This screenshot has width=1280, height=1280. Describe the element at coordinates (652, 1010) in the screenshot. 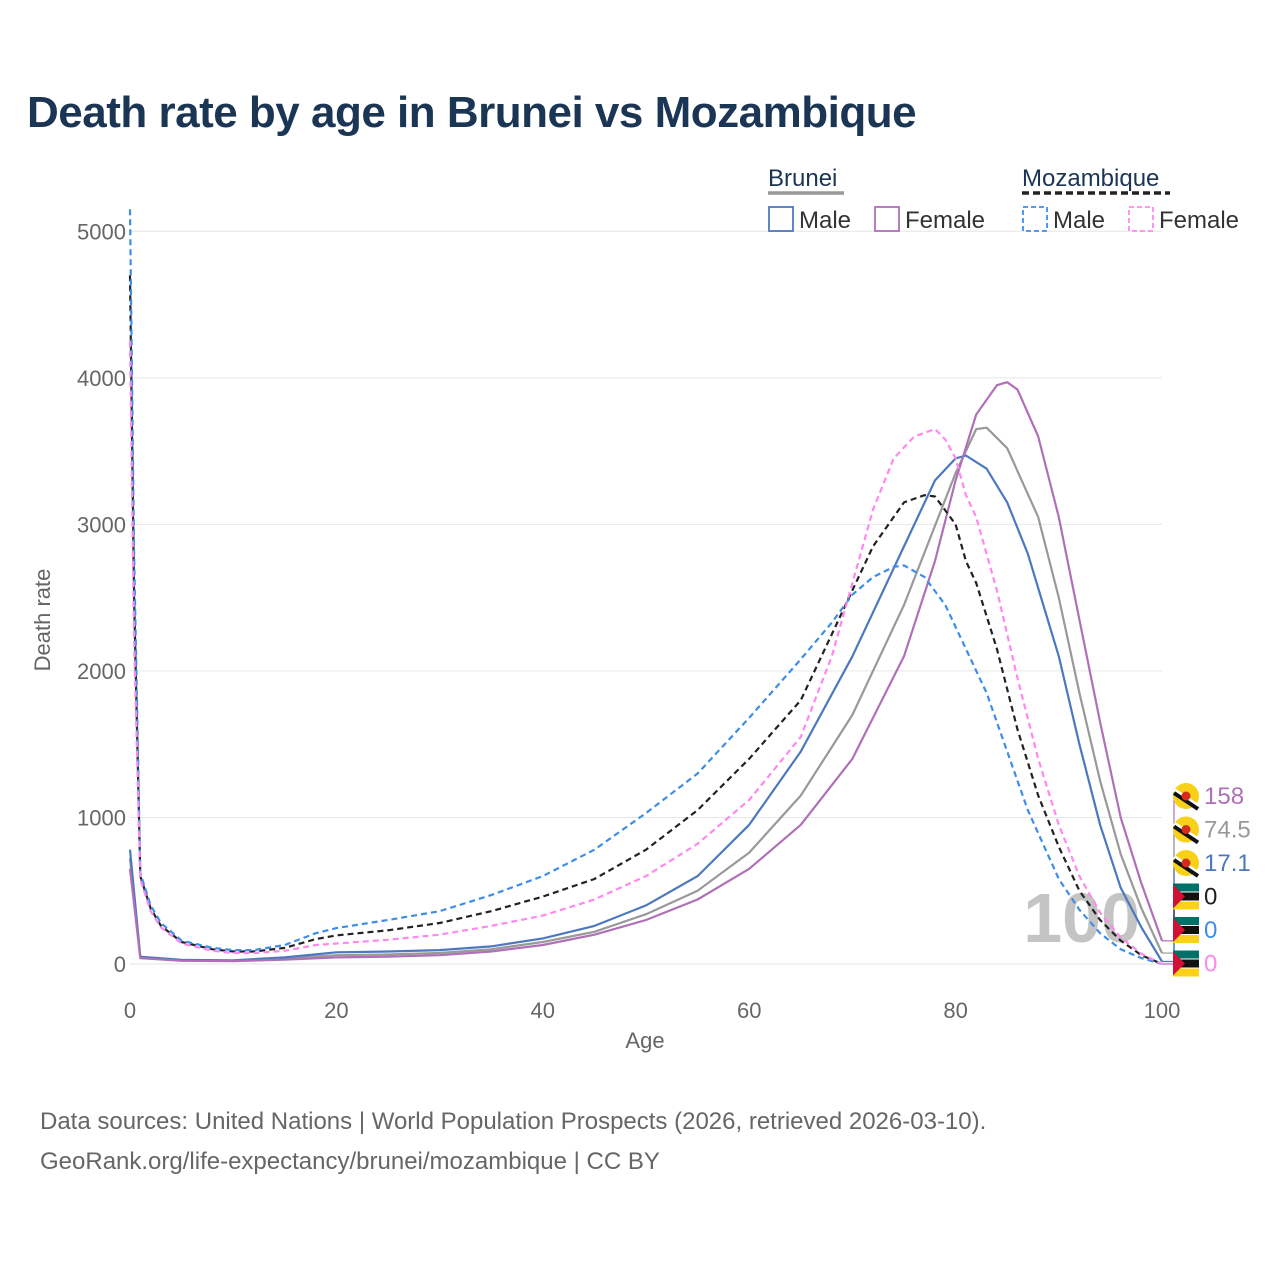

I see `x-axis-ticks: 0 20 40 60 80 100` at that location.